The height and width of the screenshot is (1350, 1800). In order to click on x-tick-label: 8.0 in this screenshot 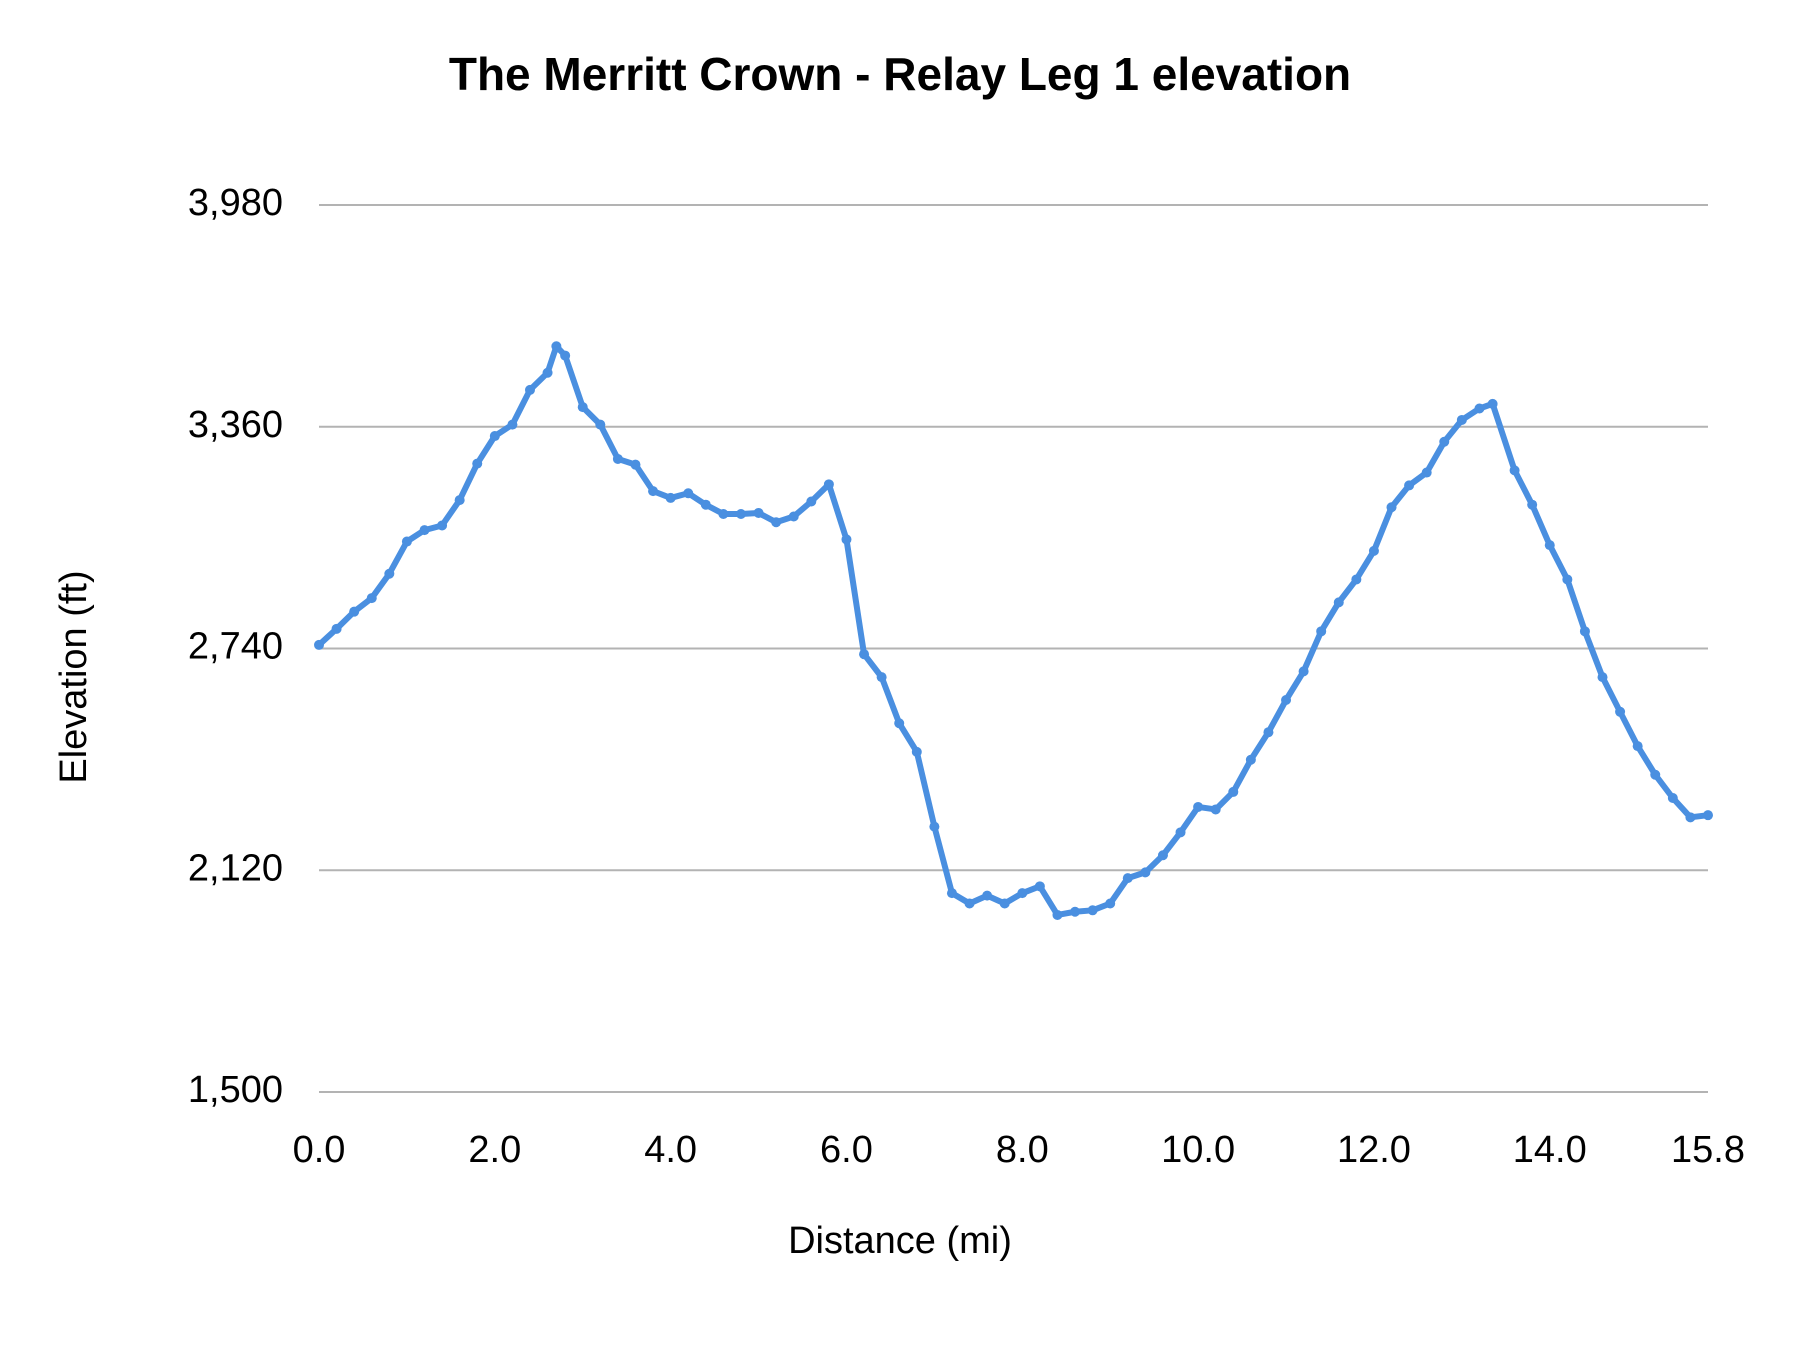, I will do `click(1022, 1150)`.